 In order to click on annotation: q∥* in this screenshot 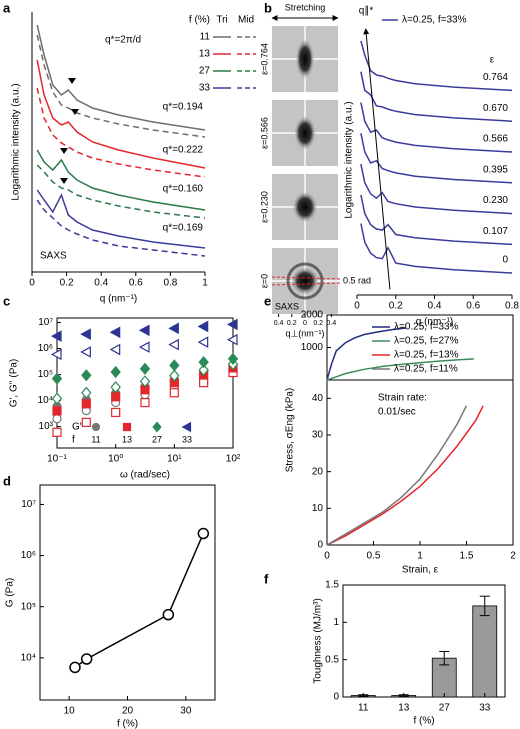, I will do `click(366, 11)`.